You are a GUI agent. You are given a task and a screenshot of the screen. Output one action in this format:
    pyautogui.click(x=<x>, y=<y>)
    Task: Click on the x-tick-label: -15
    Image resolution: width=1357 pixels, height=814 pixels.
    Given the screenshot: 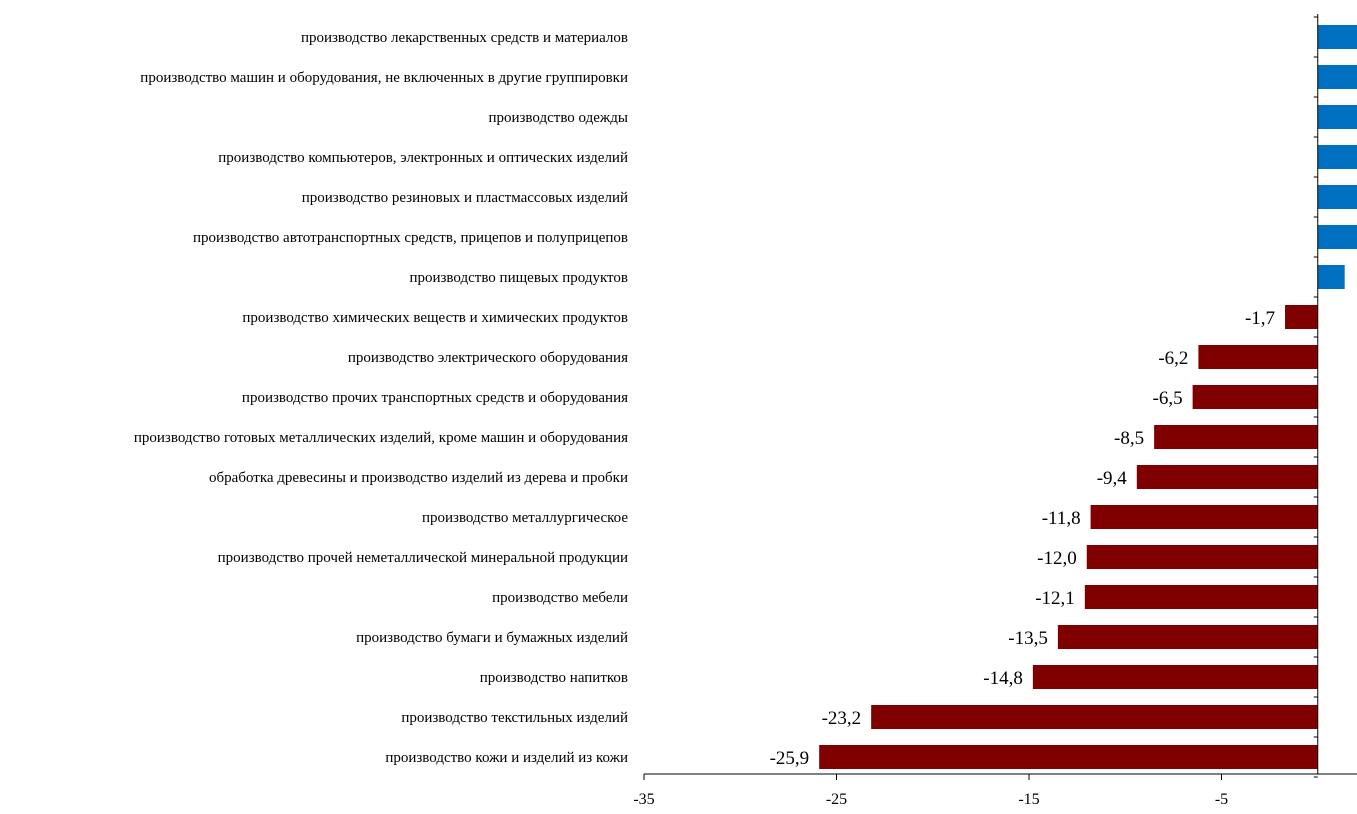 What is the action you would take?
    pyautogui.click(x=1028, y=799)
    